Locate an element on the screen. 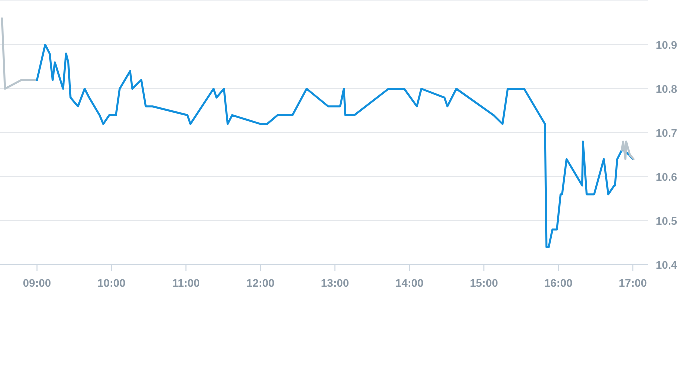 This screenshot has width=693, height=365. x-tick-label: 16:00 is located at coordinates (558, 284).